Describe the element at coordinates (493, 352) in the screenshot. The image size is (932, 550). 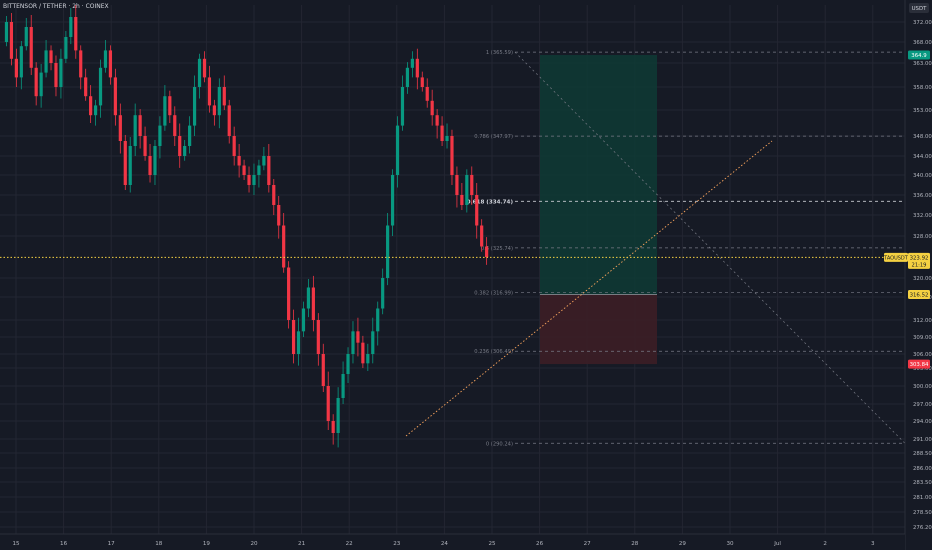
I see `fib-level-label: 0.236 (306.49)` at that location.